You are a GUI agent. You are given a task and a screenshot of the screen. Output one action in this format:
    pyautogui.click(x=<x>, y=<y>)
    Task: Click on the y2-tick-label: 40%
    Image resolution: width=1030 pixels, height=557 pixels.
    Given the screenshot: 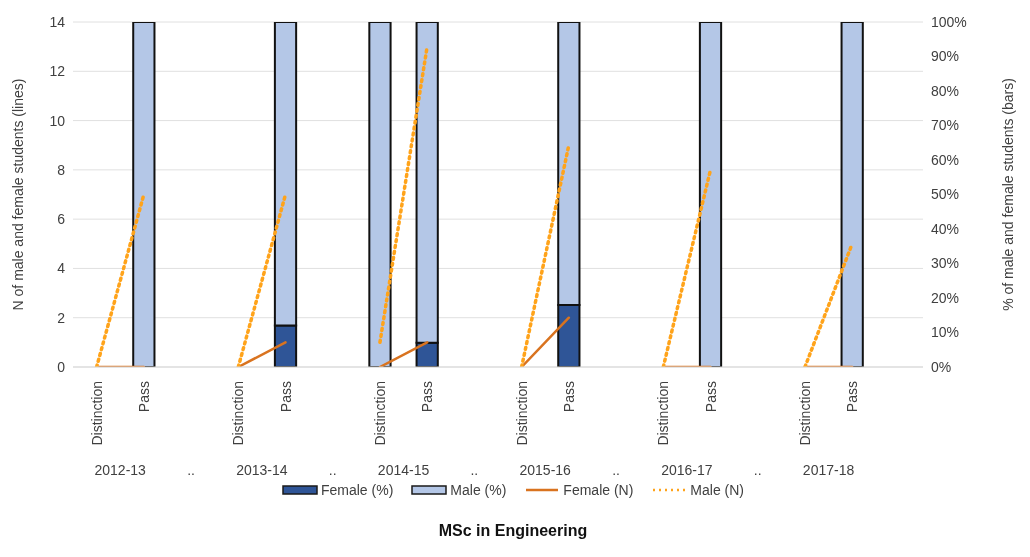 What is the action you would take?
    pyautogui.click(x=945, y=228)
    